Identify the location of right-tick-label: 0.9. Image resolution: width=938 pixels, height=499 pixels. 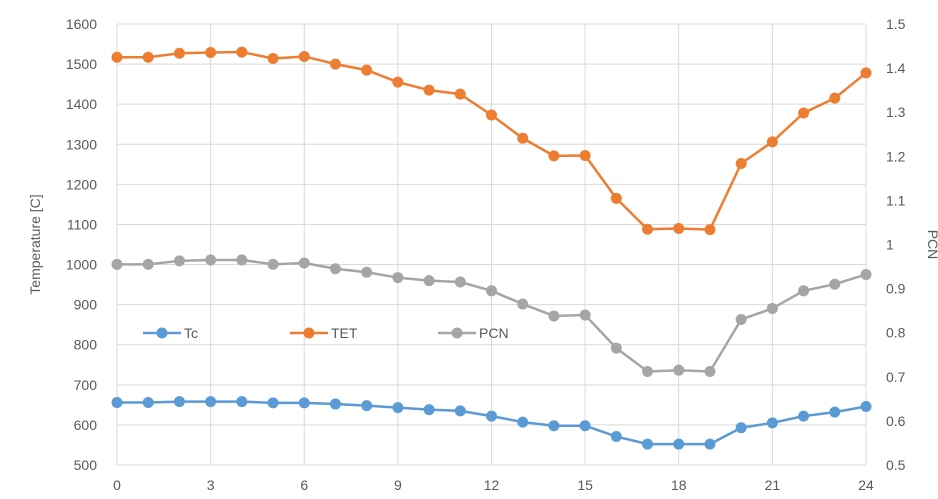
(896, 289).